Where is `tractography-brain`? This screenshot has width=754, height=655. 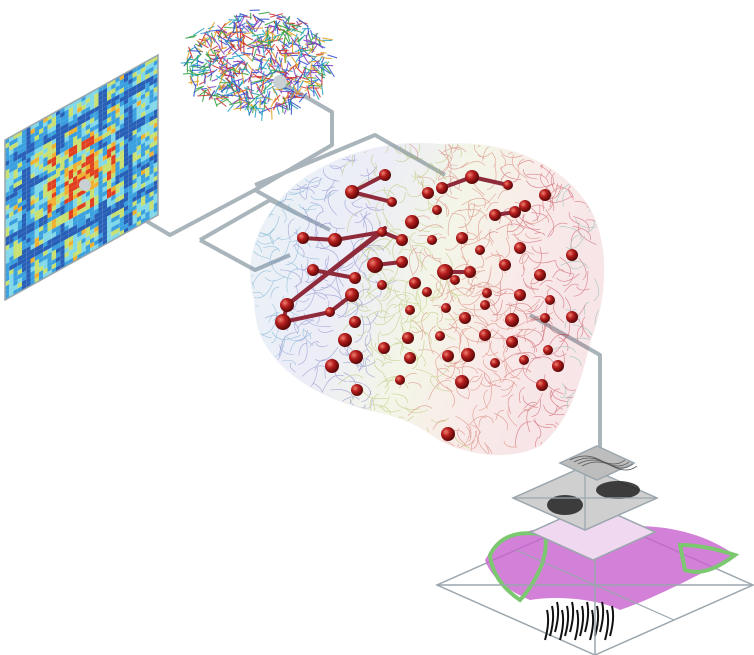
tractography-brain is located at coordinates (259, 65).